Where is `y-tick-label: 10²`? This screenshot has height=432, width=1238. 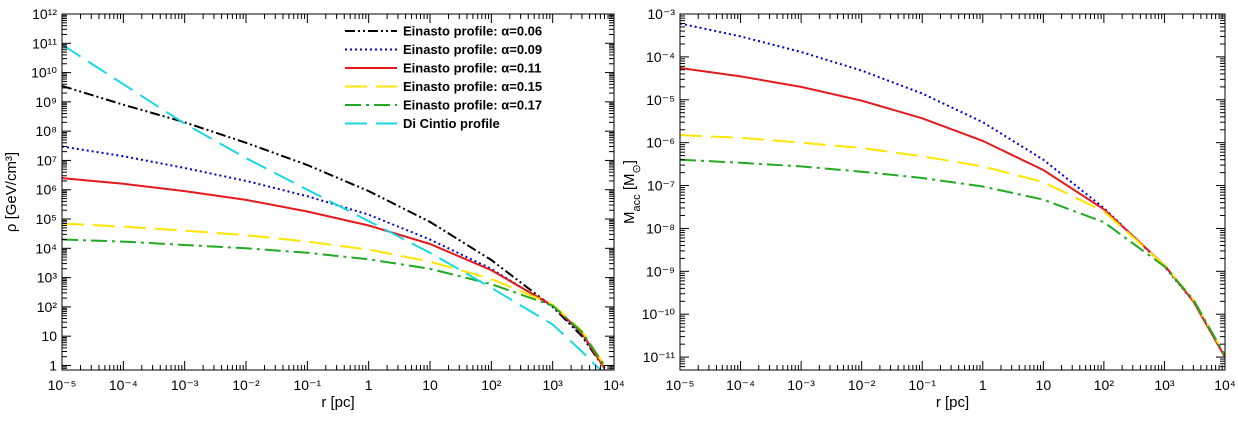 y-tick-label: 10² is located at coordinates (47, 307).